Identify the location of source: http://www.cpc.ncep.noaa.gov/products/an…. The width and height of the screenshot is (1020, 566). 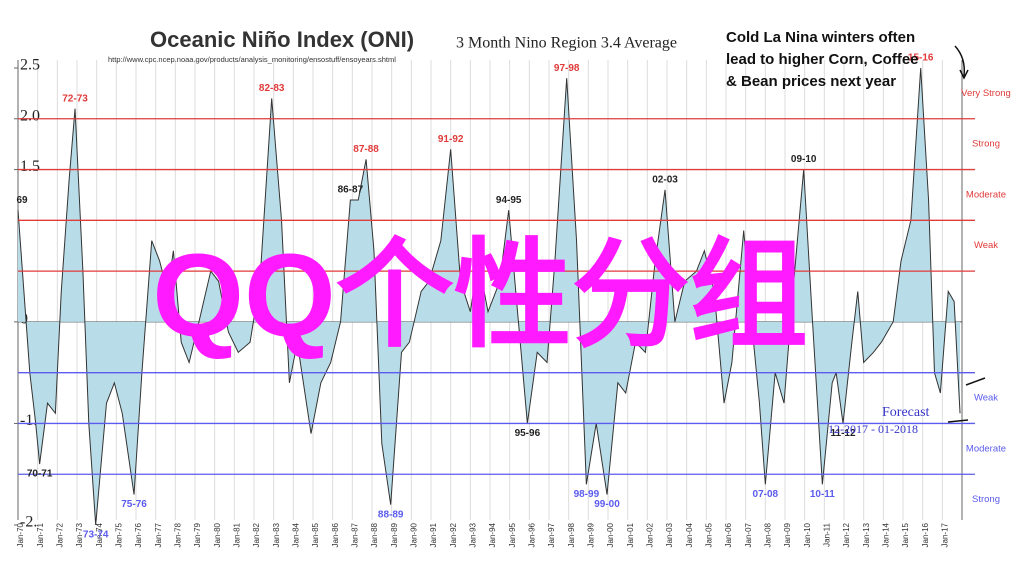
(252, 59).